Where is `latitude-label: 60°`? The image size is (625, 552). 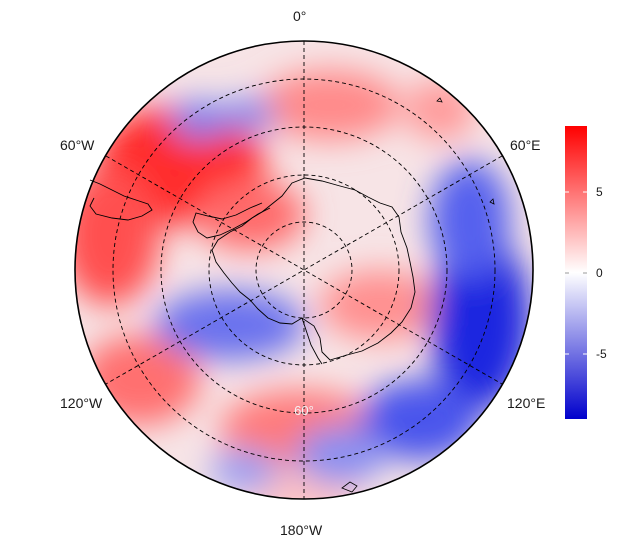
latitude-label: 60° is located at coordinates (304, 410).